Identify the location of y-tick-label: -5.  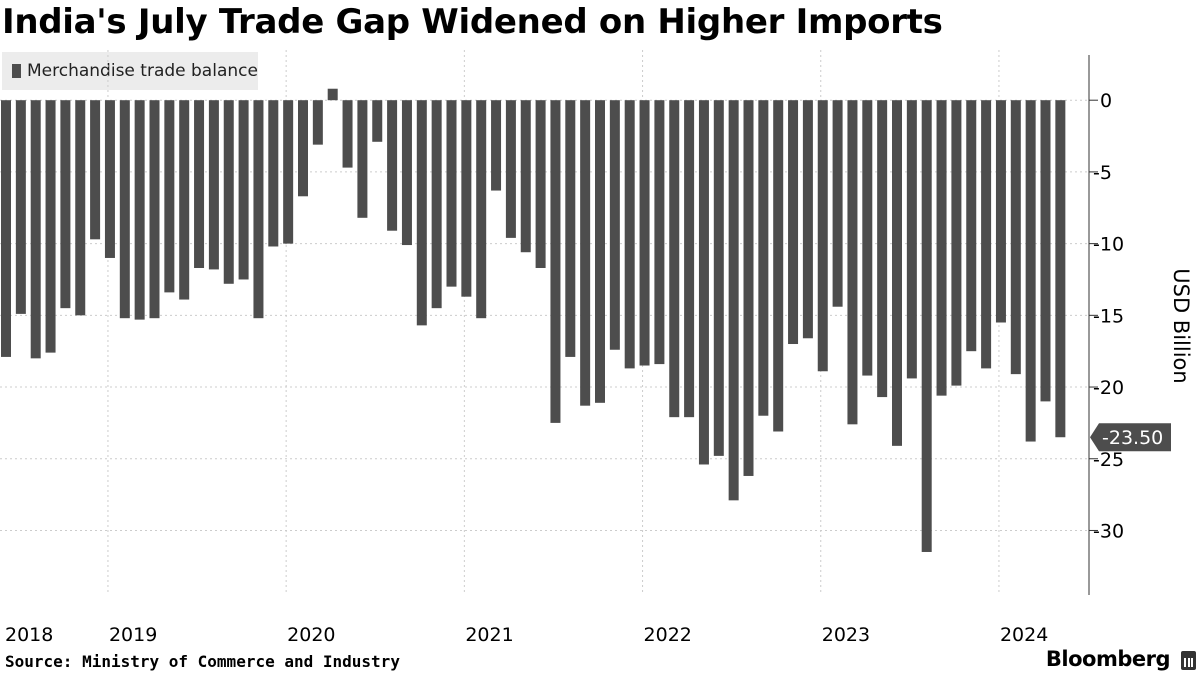
(1102, 173).